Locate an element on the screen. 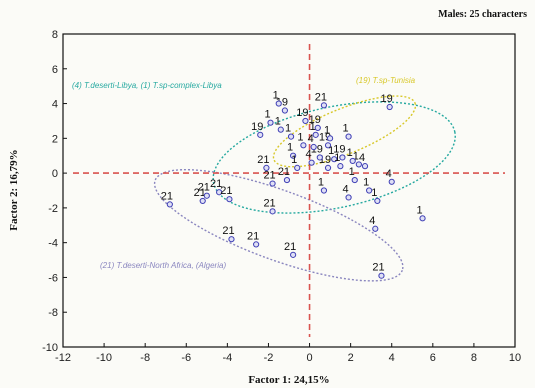 The height and width of the screenshot is (388, 535). y-tick-label: 2 is located at coordinates (55, 139).